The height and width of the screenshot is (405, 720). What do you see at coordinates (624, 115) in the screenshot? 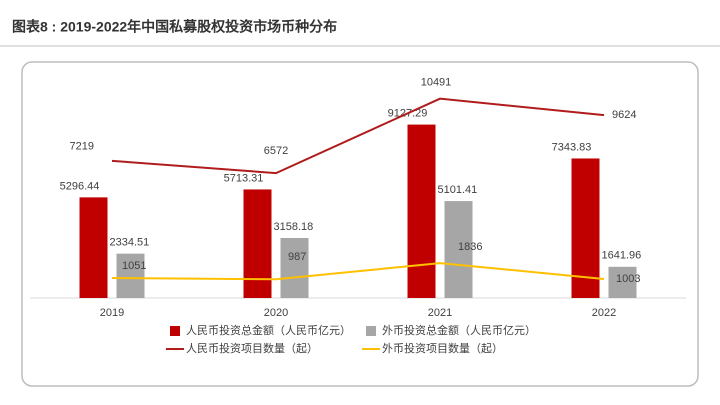
I see `value-label: 9624` at bounding box center [624, 115].